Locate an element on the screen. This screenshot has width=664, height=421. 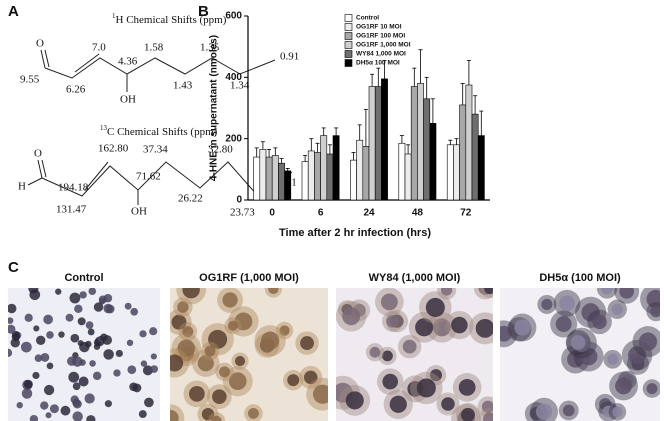
legend-label: DH5α 100 MOI is located at coordinates (378, 63).